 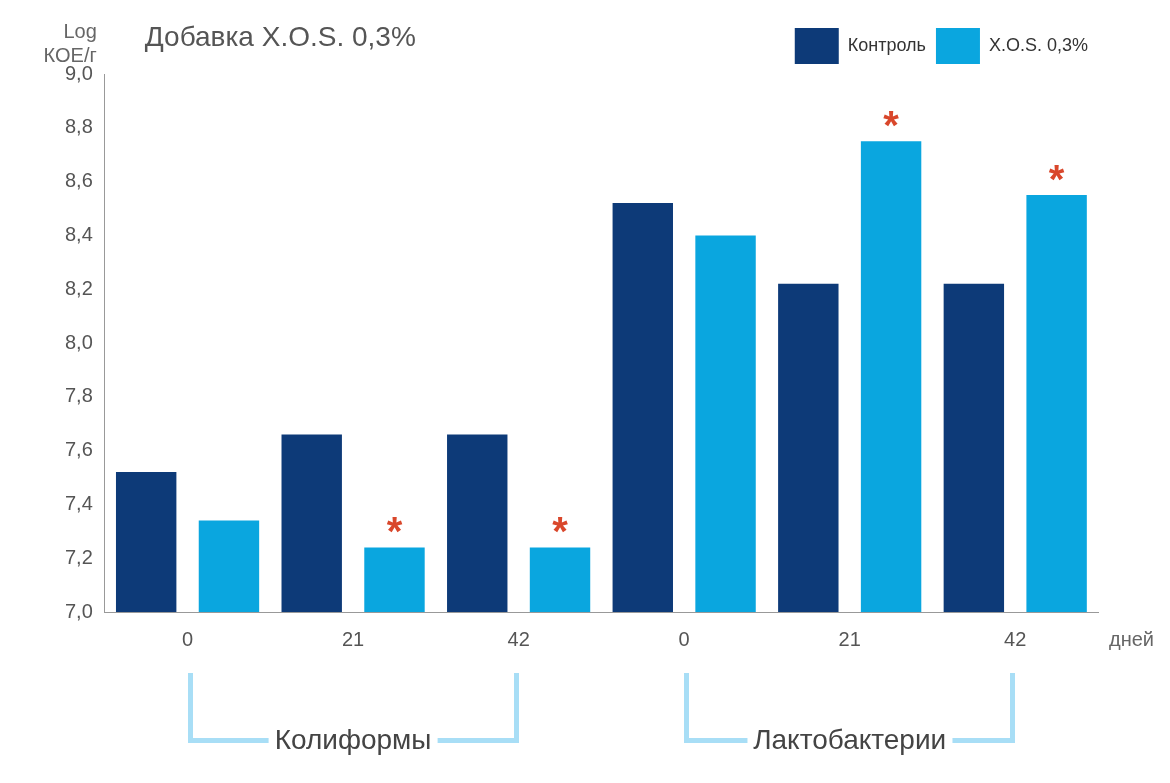 I want to click on y-tick-label: 7,2, so click(x=78, y=556).